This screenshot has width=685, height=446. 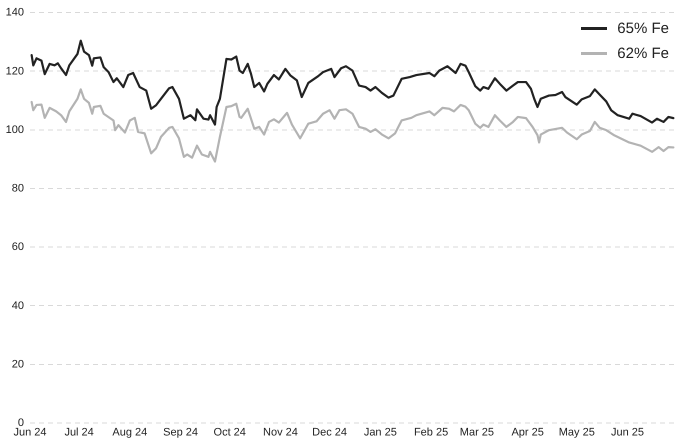 What do you see at coordinates (18, 188) in the screenshot?
I see `y-tick-label: 80` at bounding box center [18, 188].